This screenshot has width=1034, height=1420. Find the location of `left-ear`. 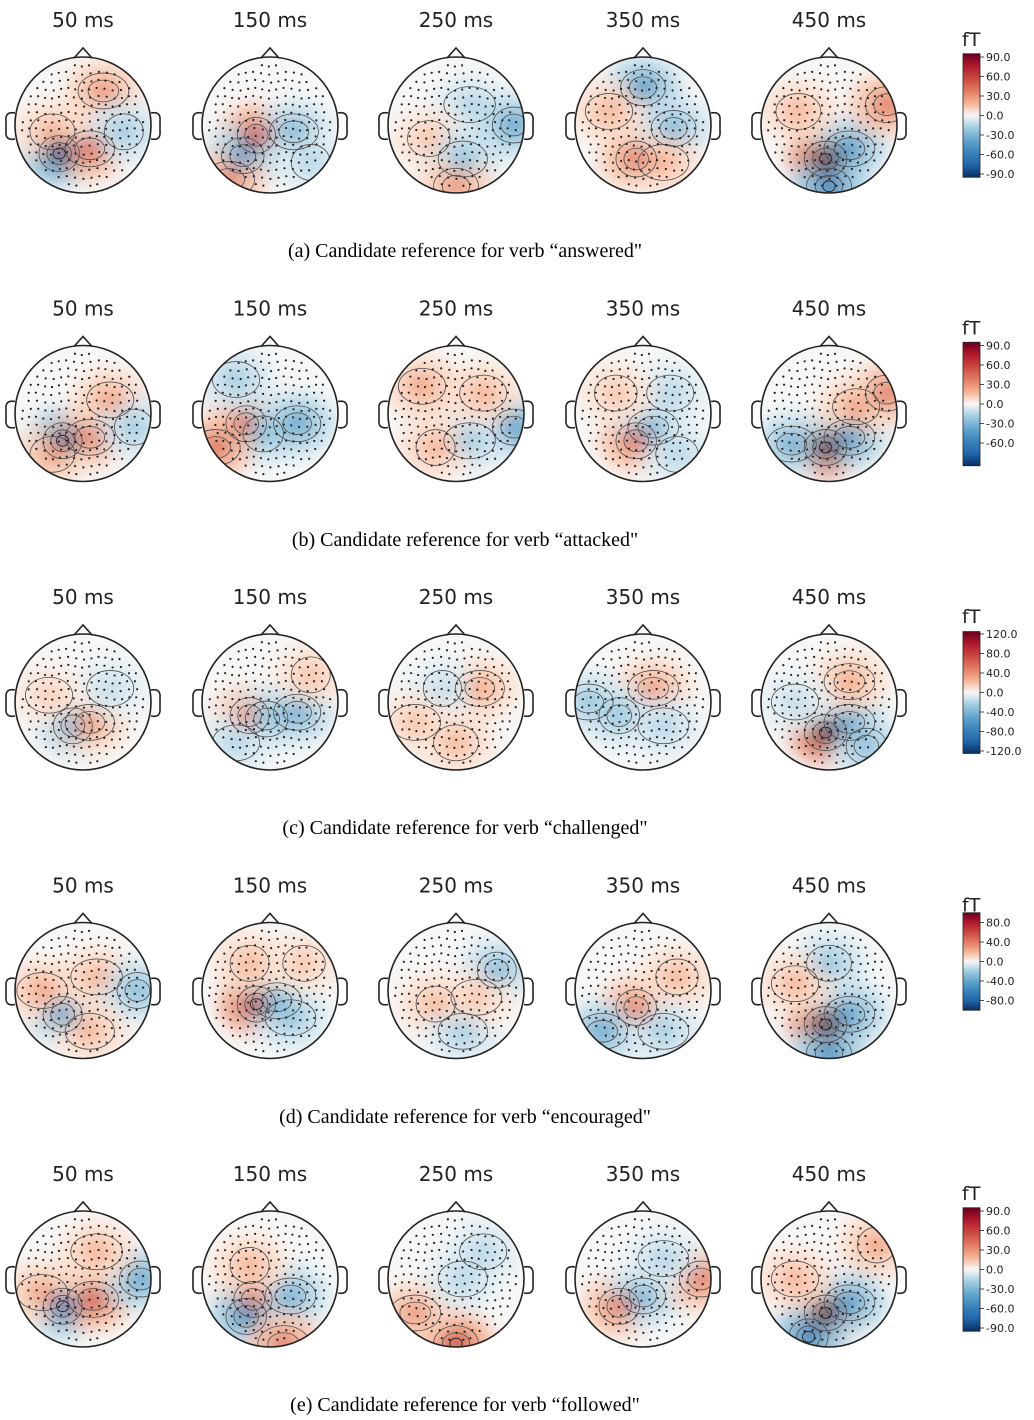

left-ear is located at coordinates (383, 703).